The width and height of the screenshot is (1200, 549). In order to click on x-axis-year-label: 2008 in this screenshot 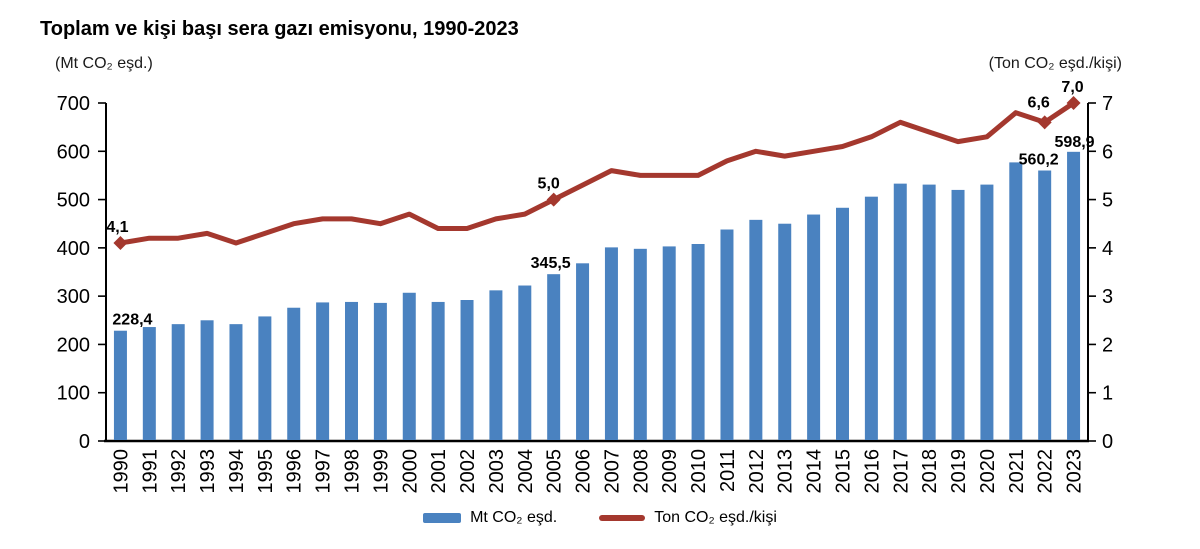, I will do `click(641, 471)`.